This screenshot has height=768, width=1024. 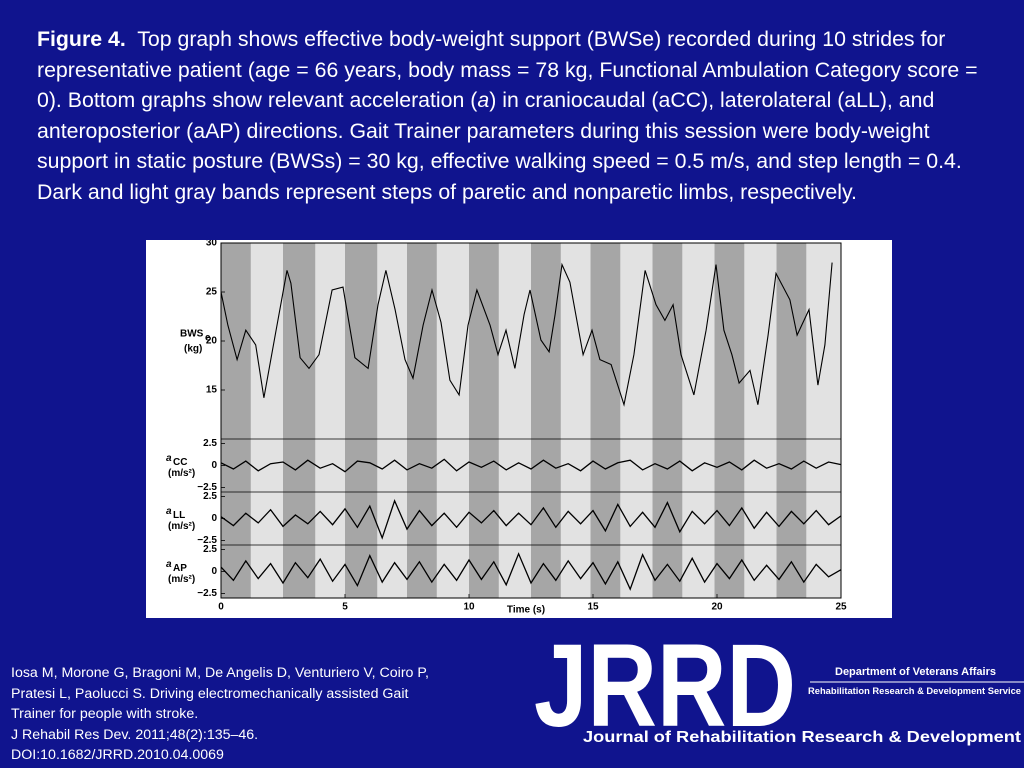 What do you see at coordinates (212, 341) in the screenshot?
I see `y-tick-label: 20` at bounding box center [212, 341].